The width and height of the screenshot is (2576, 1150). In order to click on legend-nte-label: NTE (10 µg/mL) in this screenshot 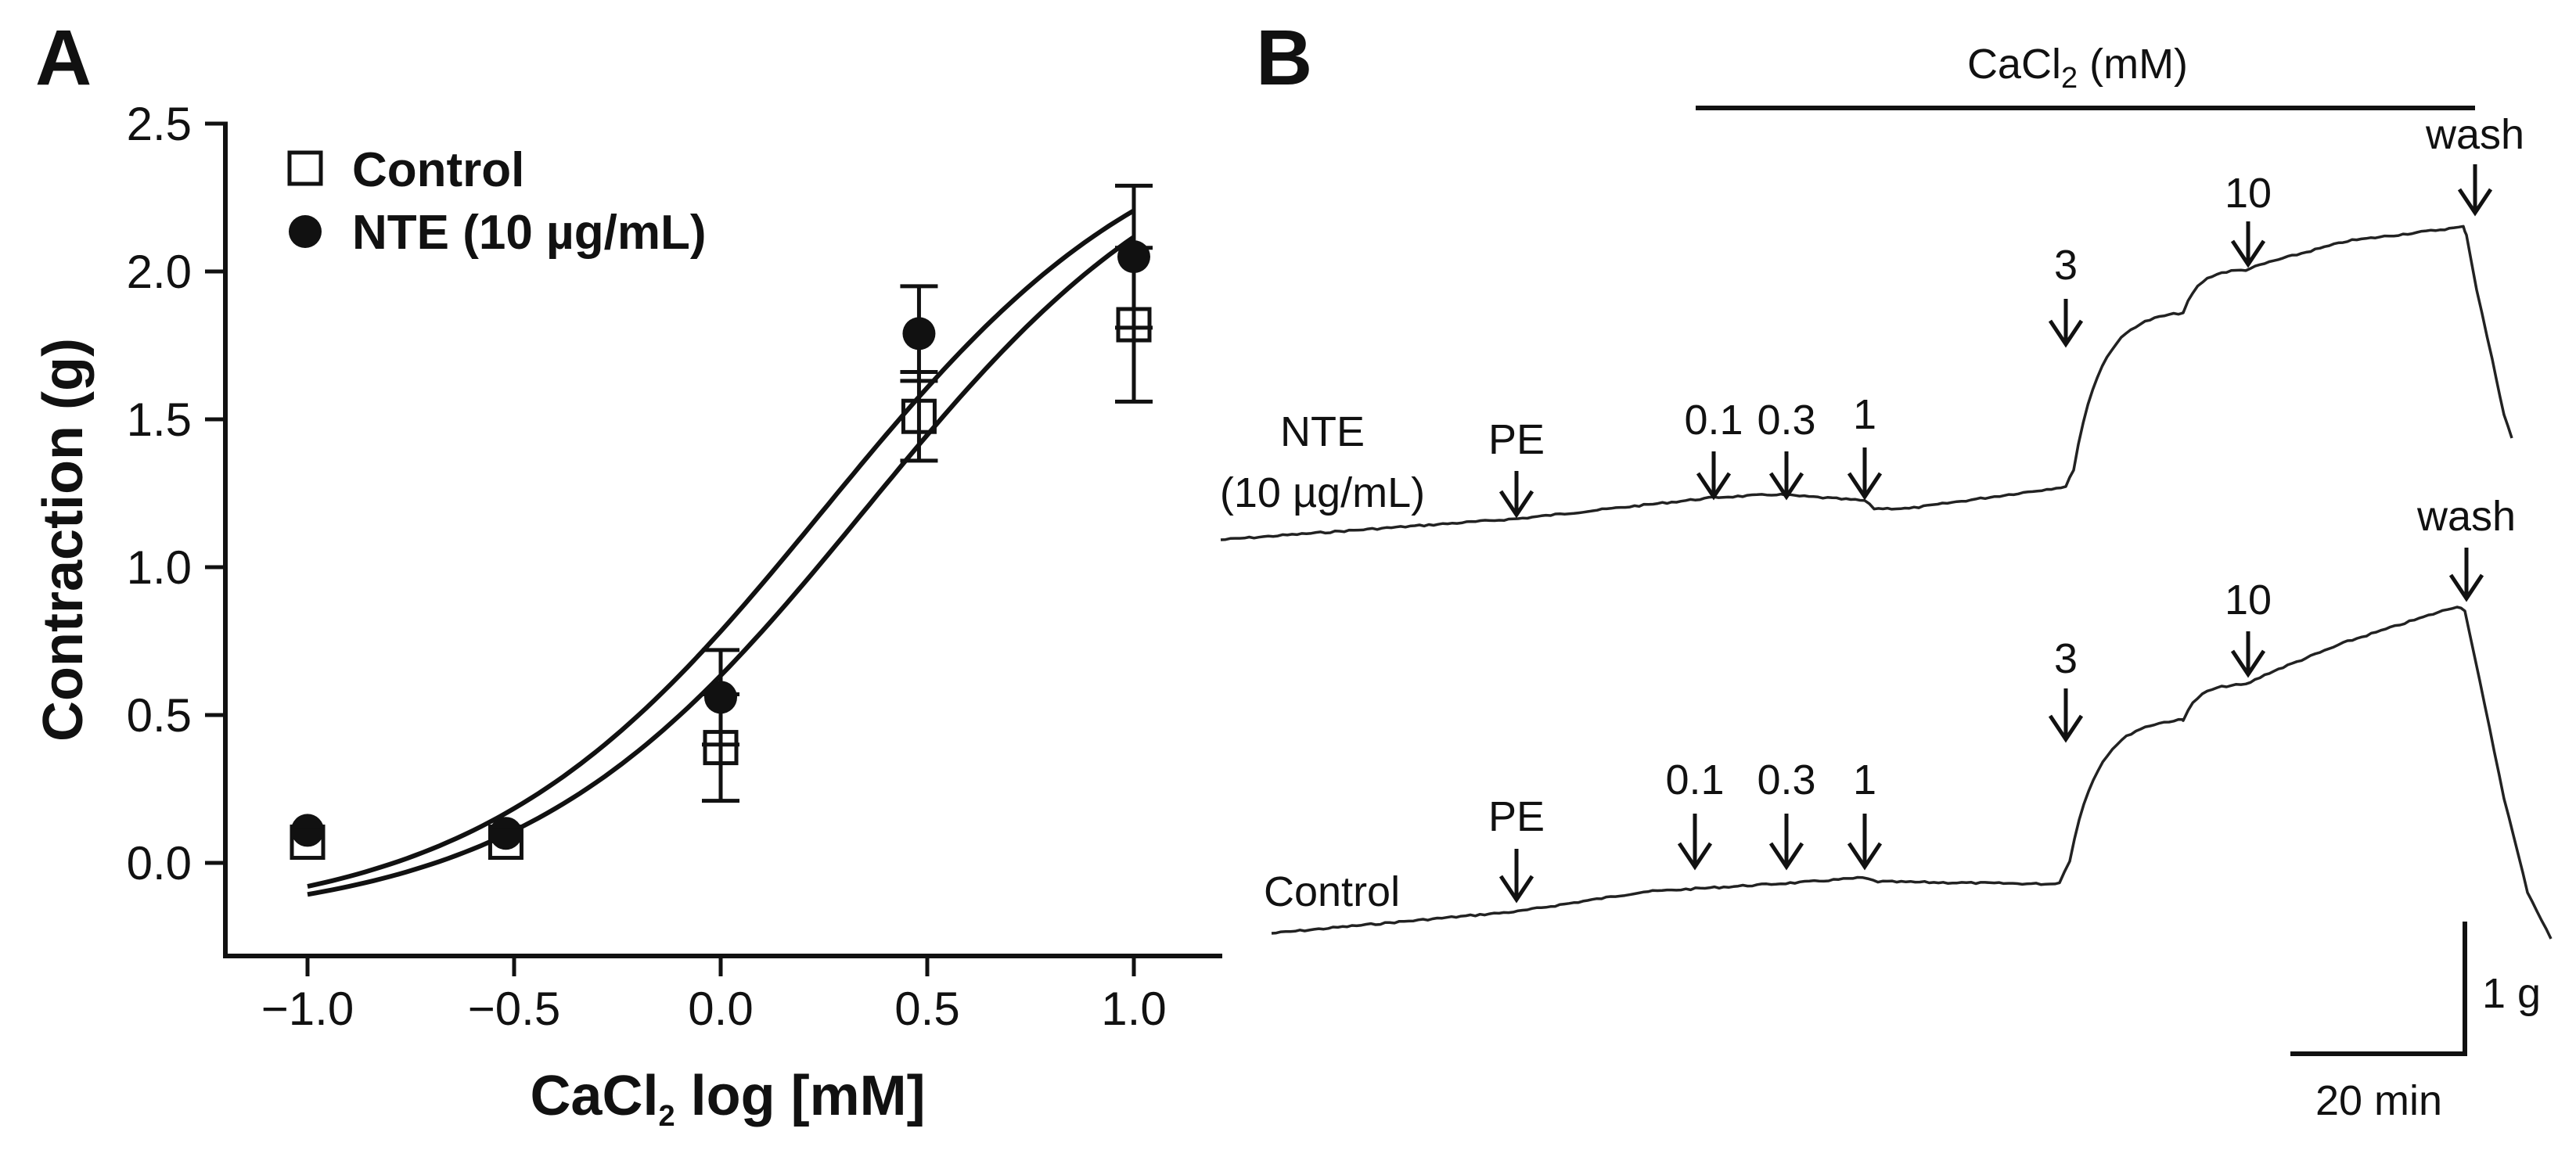, I will do `click(529, 233)`.